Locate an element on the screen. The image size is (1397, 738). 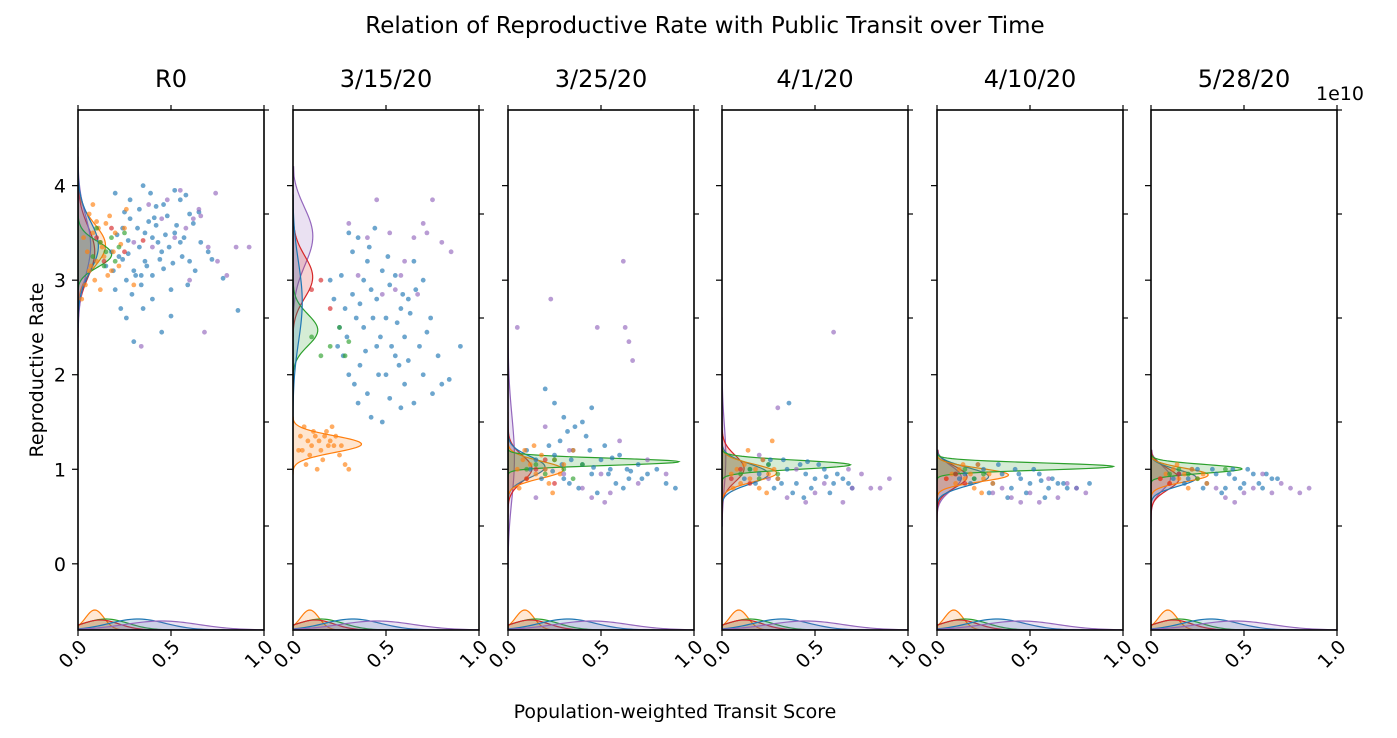
panel-title: 3/25/20 is located at coordinates (601, 79).